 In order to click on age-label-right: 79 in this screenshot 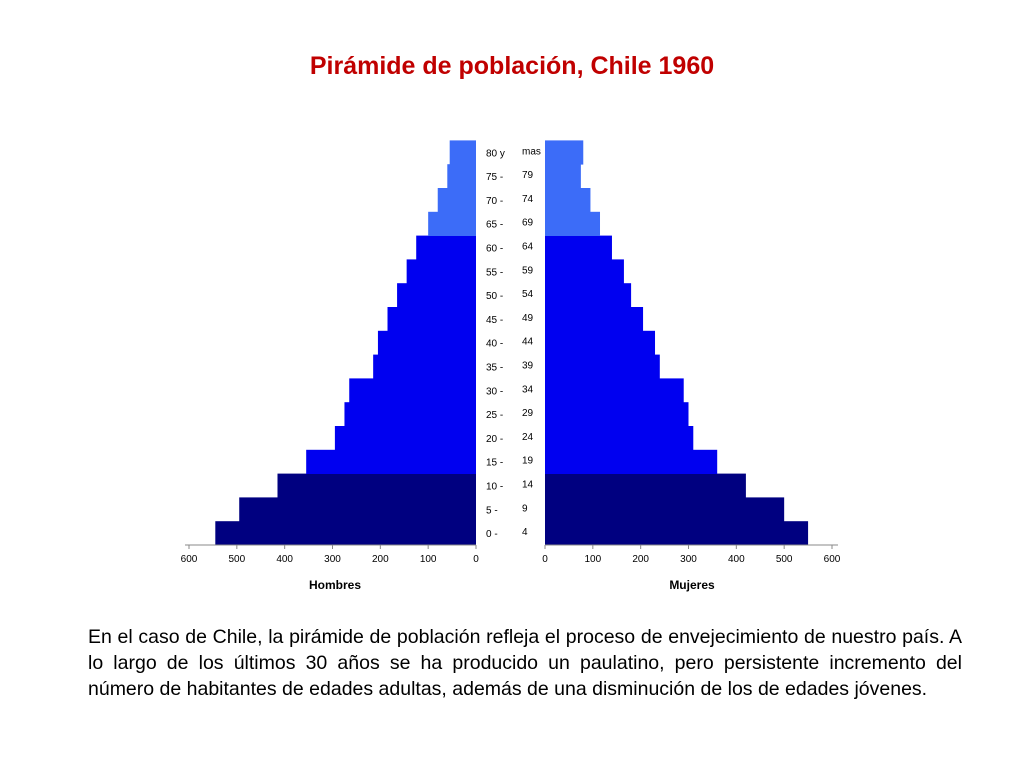, I will do `click(528, 175)`.